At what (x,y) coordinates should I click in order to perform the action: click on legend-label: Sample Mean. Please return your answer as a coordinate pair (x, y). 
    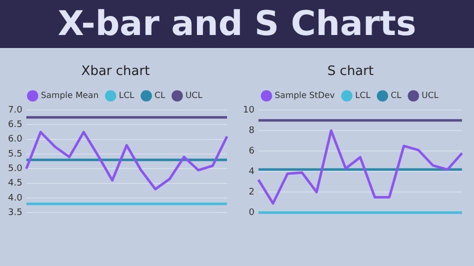
    Looking at the image, I should click on (69, 96).